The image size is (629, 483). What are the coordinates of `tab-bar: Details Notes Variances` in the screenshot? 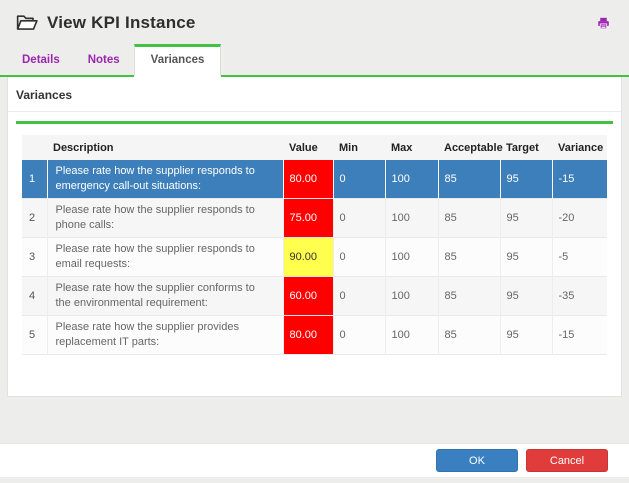 It's located at (314, 60).